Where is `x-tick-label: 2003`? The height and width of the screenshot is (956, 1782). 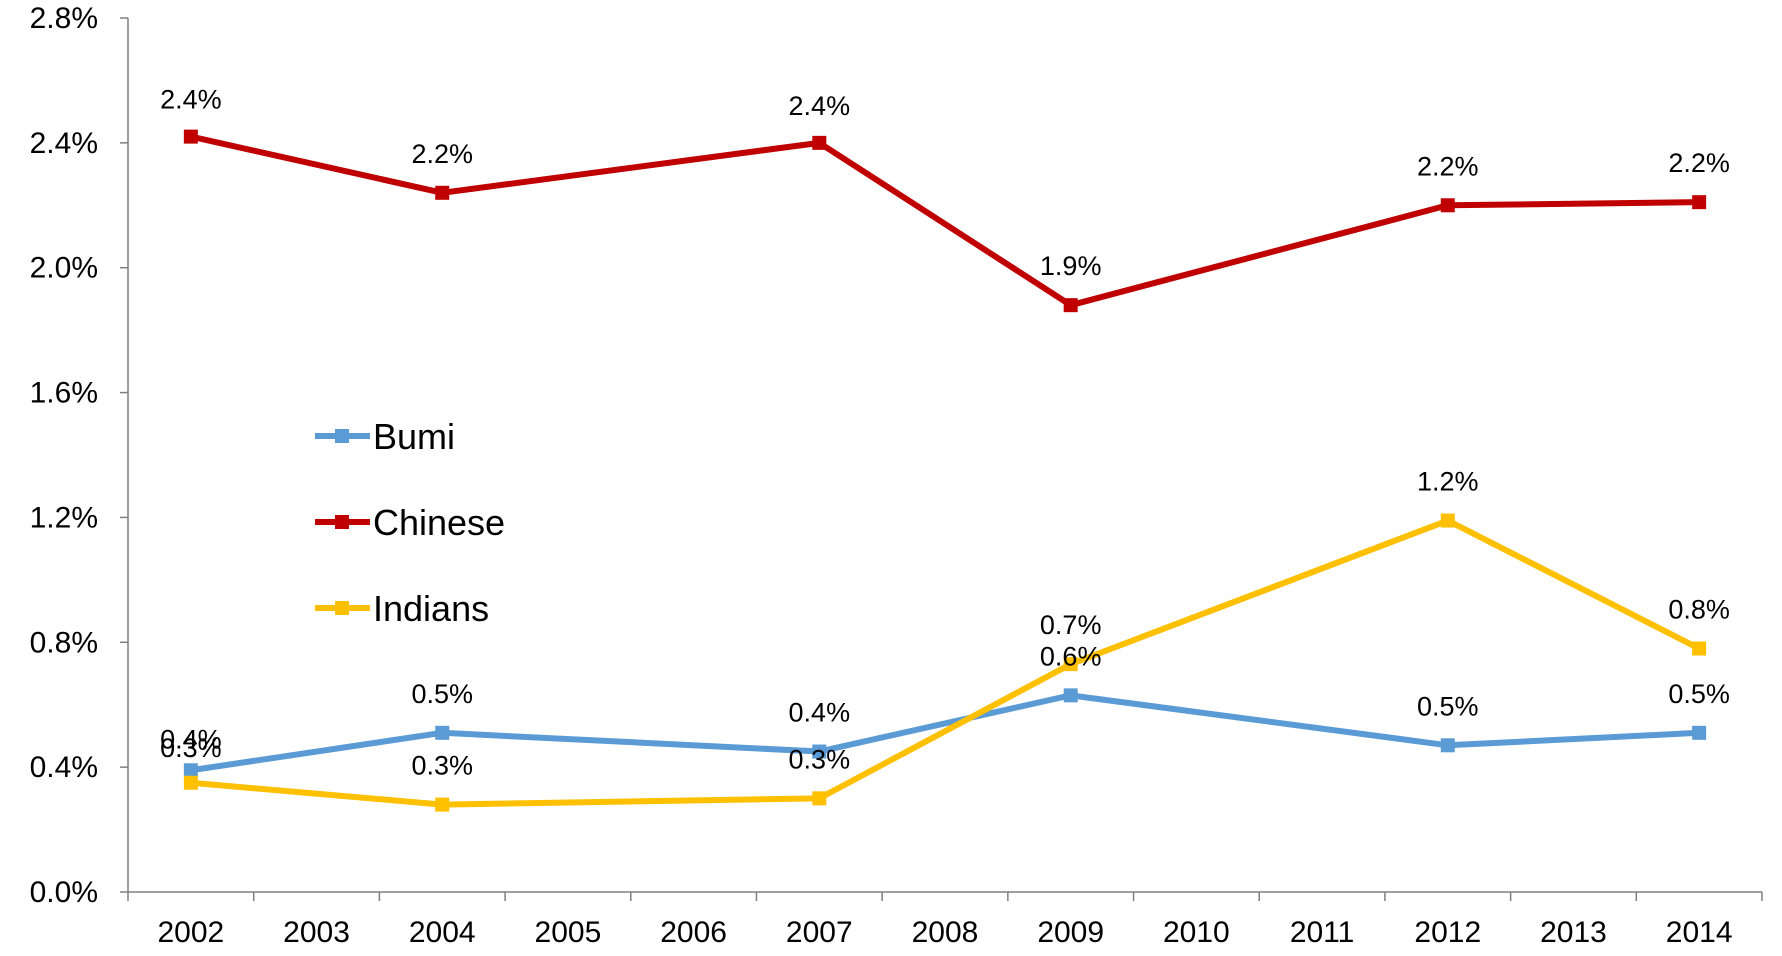 x-tick-label: 2003 is located at coordinates (316, 932).